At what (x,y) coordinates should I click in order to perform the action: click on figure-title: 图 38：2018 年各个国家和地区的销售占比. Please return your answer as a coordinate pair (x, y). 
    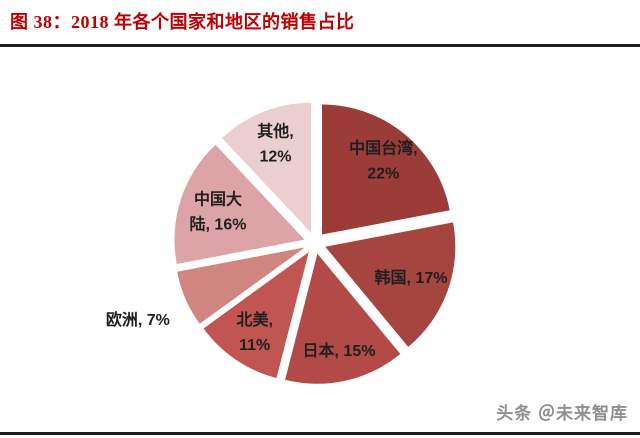
    Looking at the image, I should click on (182, 22).